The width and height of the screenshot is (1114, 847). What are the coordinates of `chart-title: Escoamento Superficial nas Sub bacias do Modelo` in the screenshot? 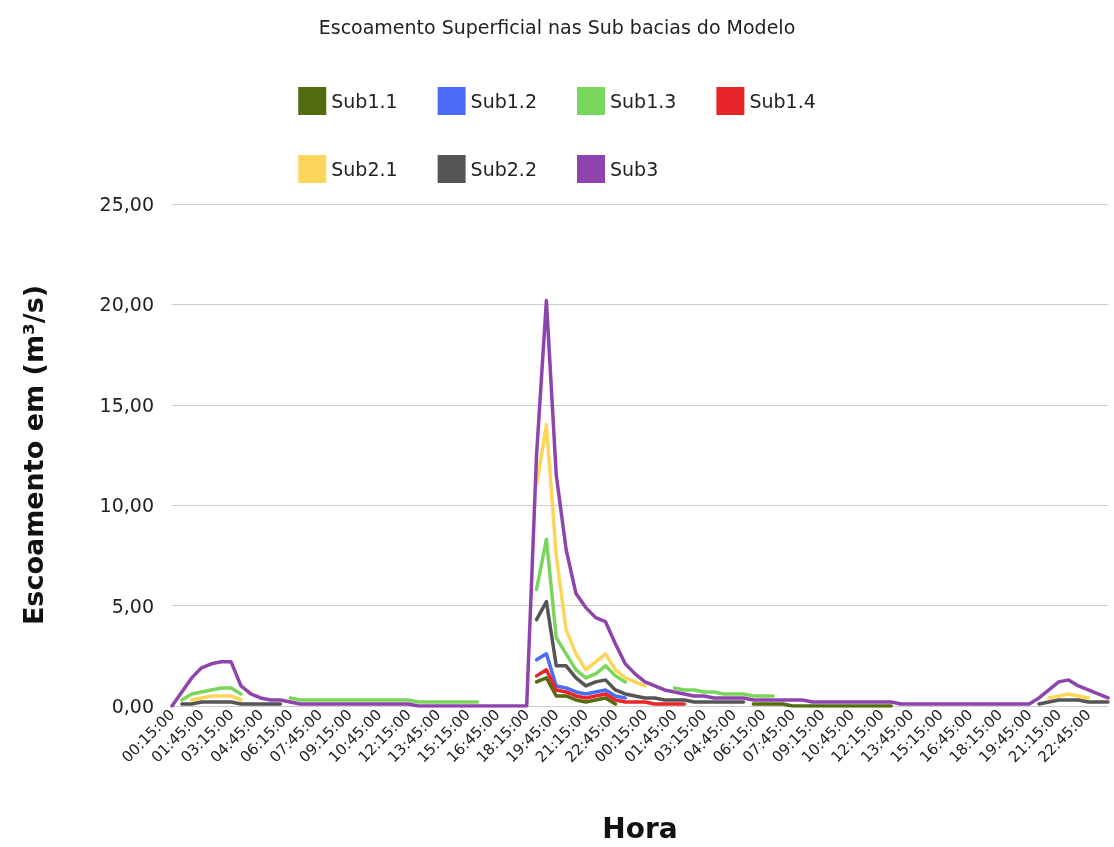 It's located at (557, 26).